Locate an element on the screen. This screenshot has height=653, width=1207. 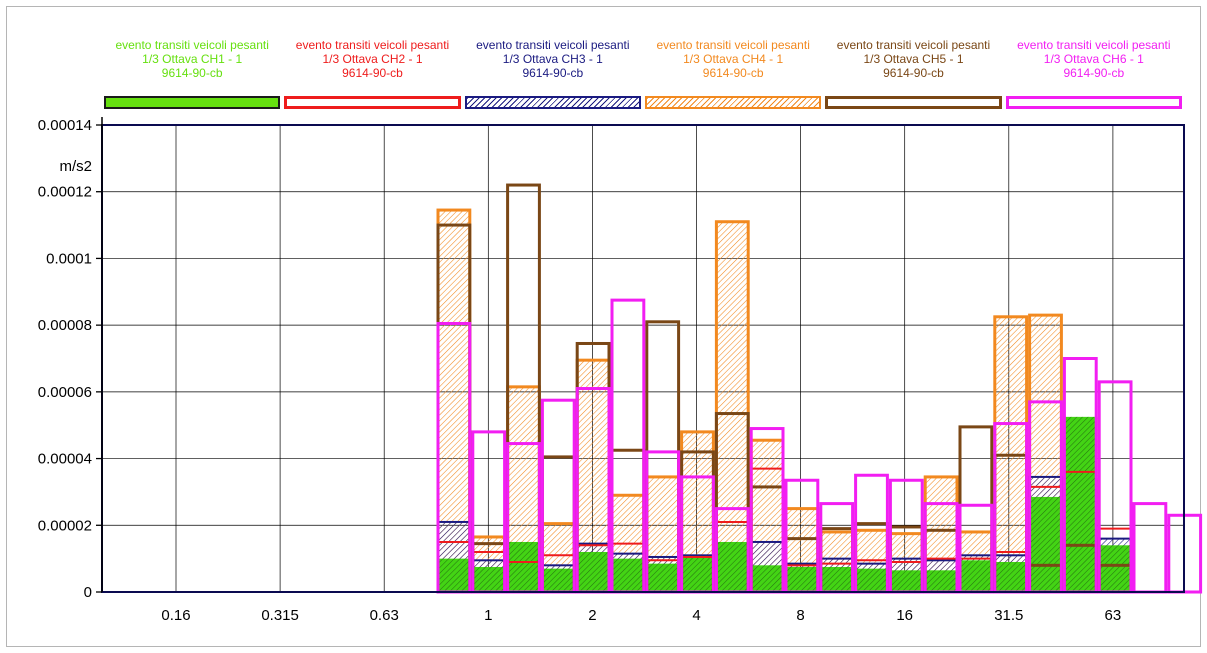
y-tick-label: 0.00008 is located at coordinates (65, 325).